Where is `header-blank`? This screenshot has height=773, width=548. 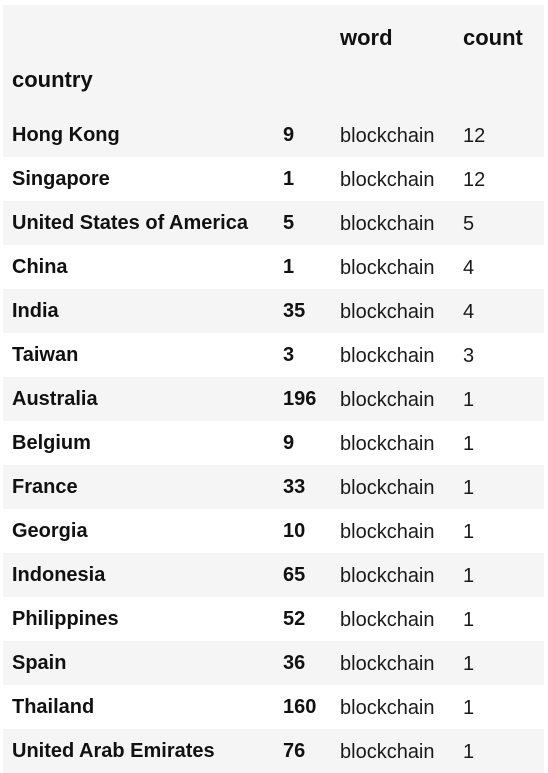
header-blank is located at coordinates (138, 30).